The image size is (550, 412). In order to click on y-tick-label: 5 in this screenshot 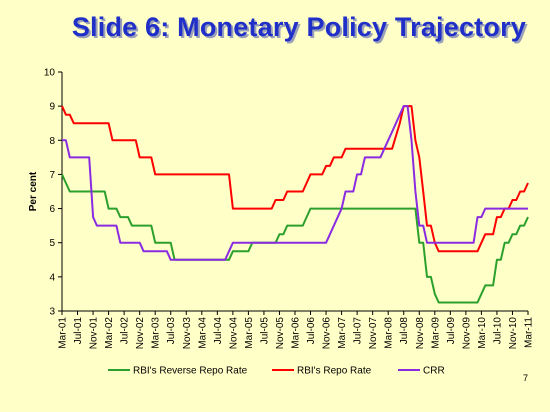, I will do `click(52, 243)`.